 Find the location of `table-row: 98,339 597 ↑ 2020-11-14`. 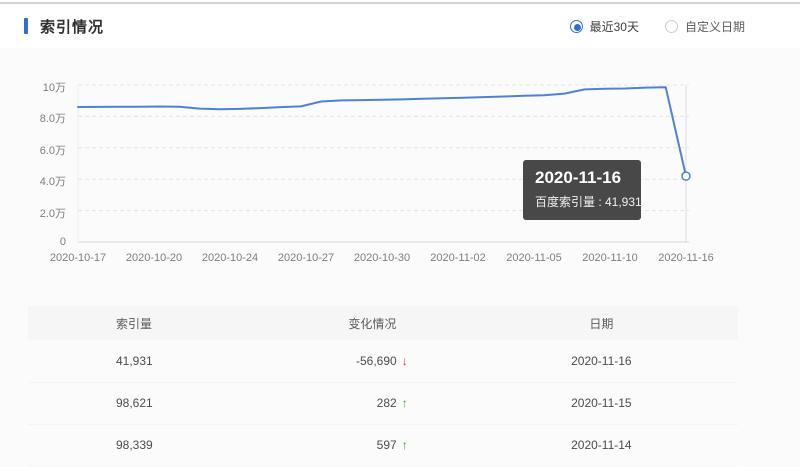

table-row: 98,339 597 ↑ 2020-11-14 is located at coordinates (383, 445).